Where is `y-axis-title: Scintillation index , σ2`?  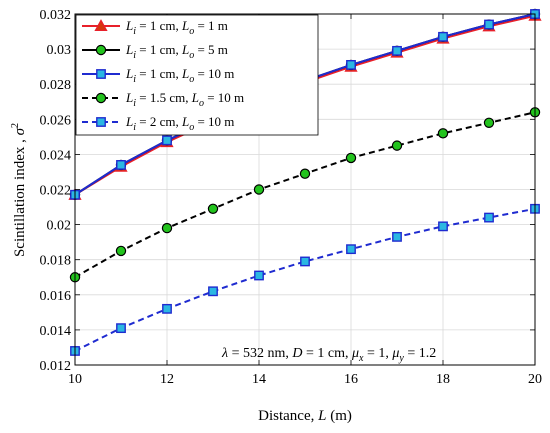 y-axis-title: Scintillation index , σ2 is located at coordinates (19, 190).